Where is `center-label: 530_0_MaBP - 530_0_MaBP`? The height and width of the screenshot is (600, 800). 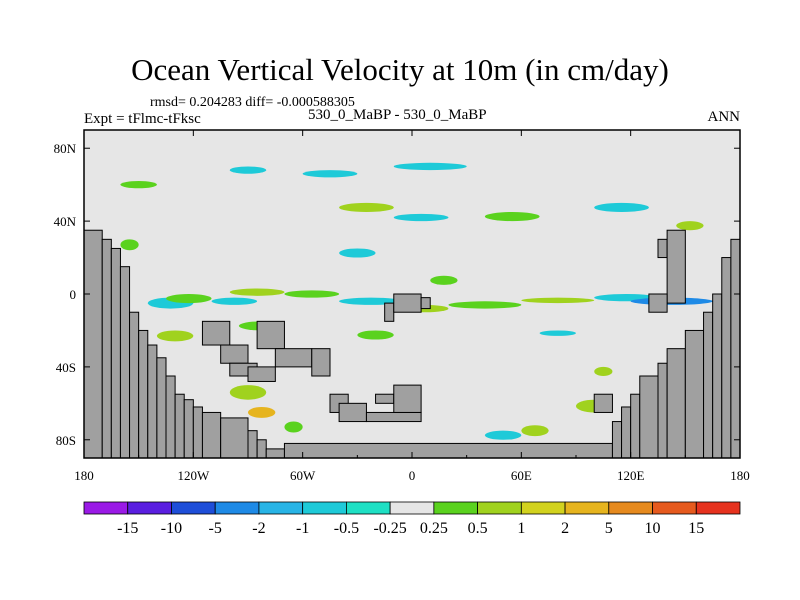 center-label: 530_0_MaBP - 530_0_MaBP is located at coordinates (397, 115).